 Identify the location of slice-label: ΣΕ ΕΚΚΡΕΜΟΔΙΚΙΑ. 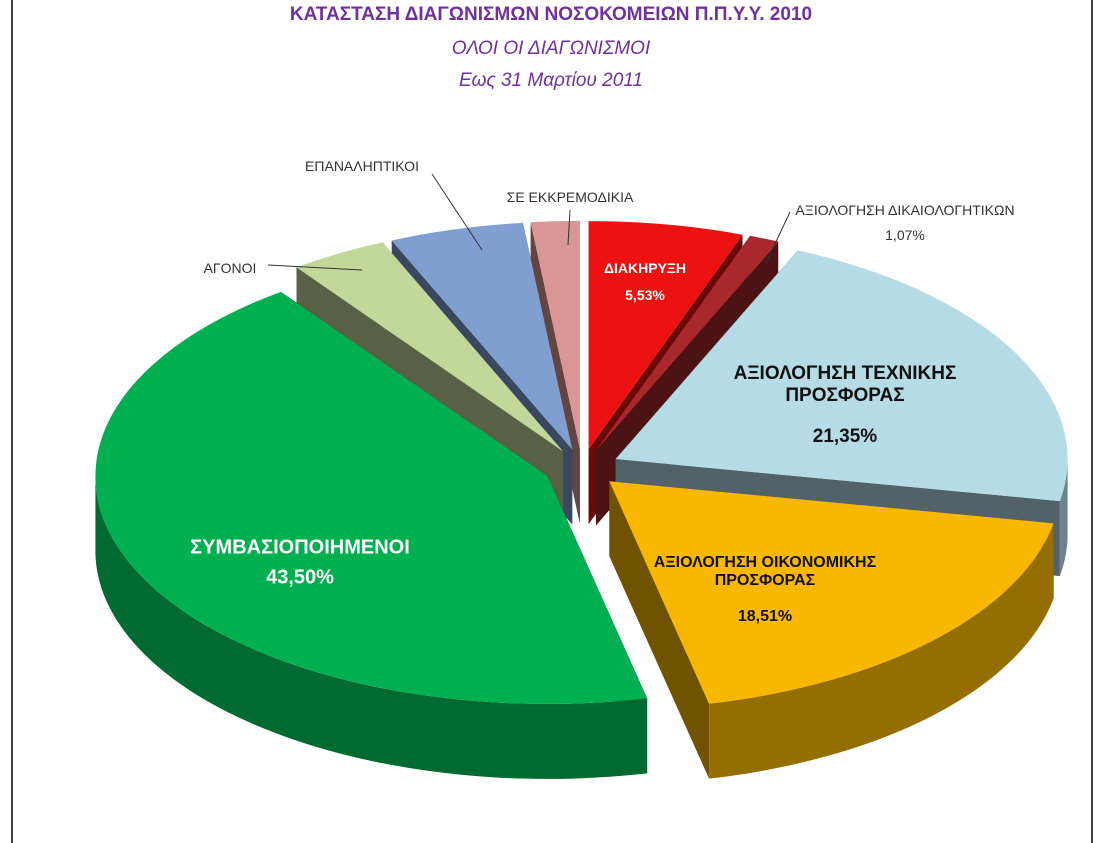
(570, 197).